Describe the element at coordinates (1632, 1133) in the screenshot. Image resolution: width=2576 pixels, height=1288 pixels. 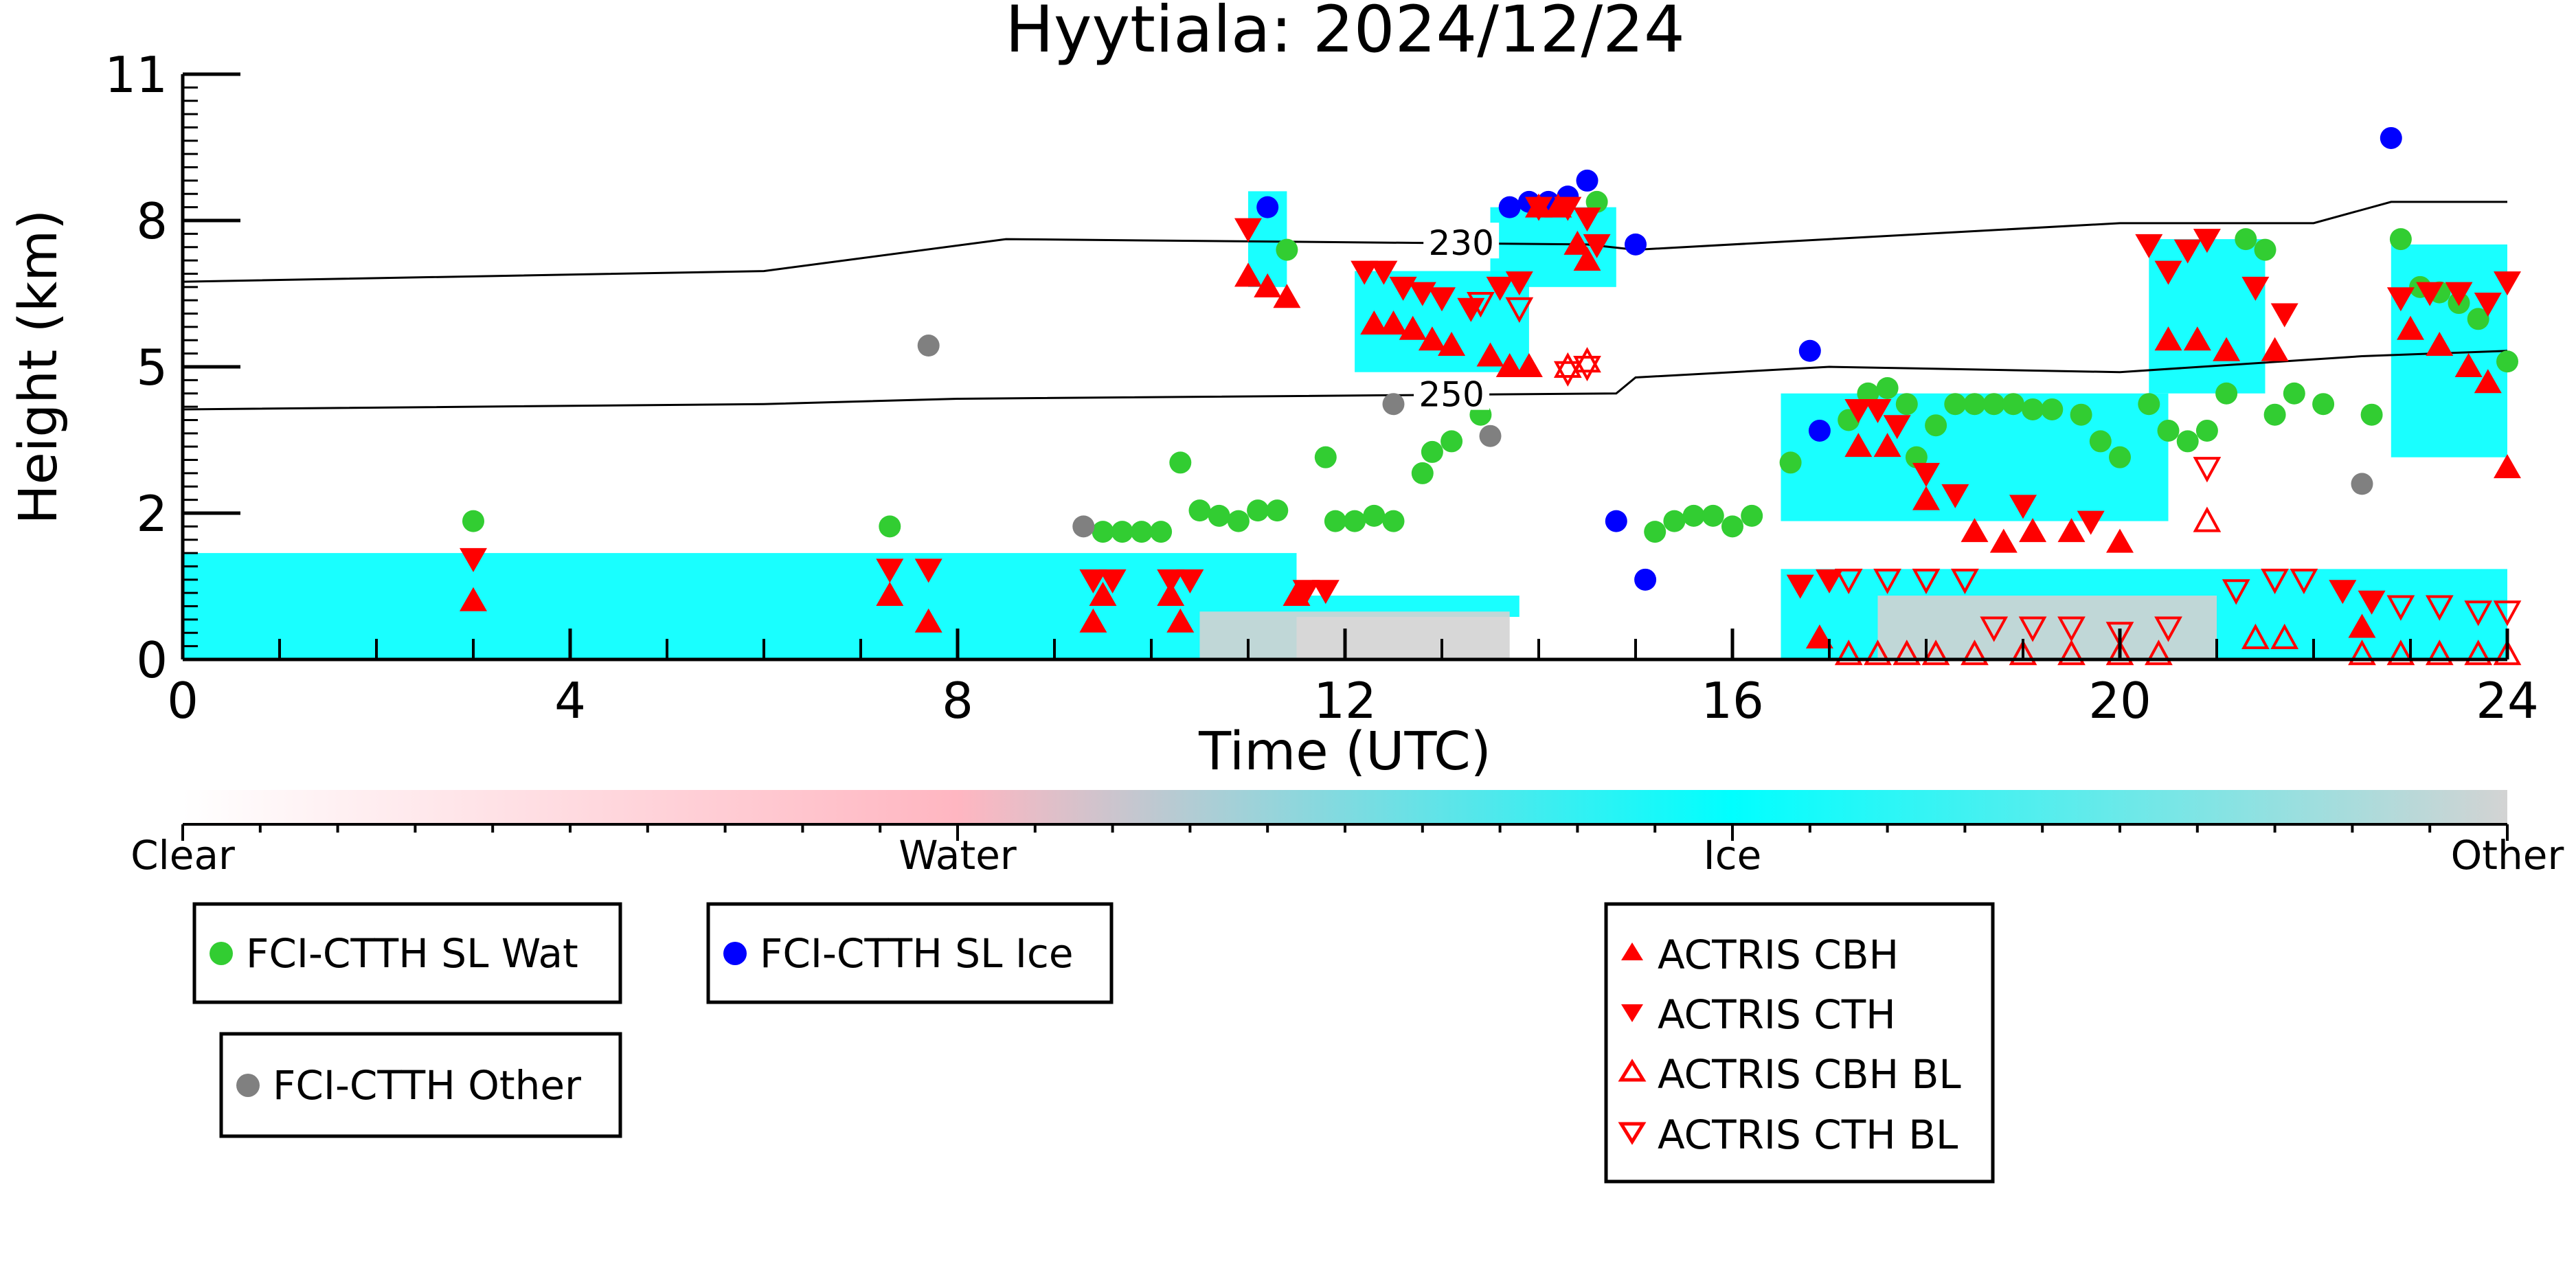
I see `legend-marker-triangle-down-open` at that location.